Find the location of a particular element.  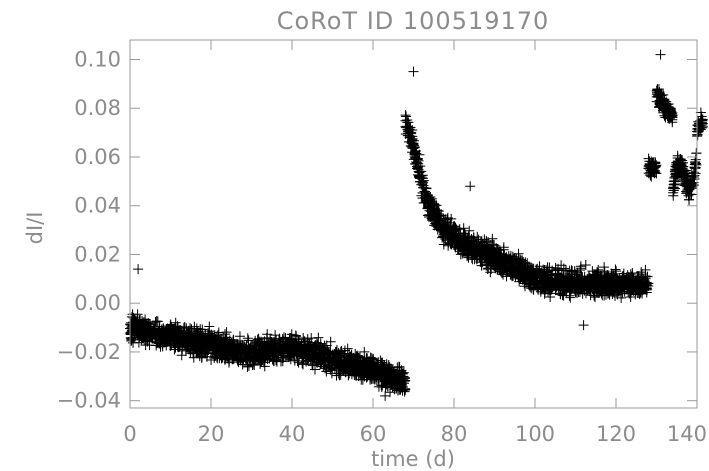

y-tick-label: 0.04 is located at coordinates (97, 206).